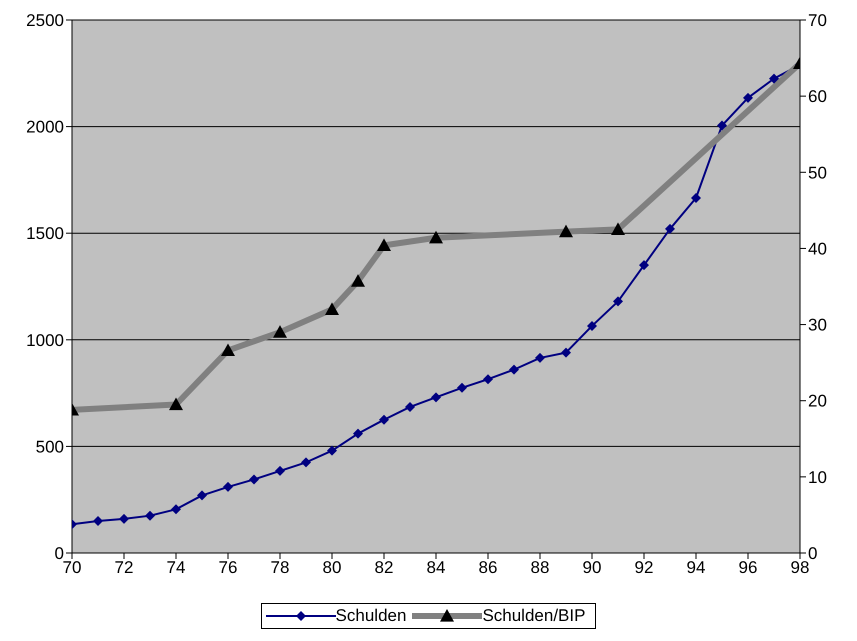 The height and width of the screenshot is (641, 857). I want to click on y-tick-label: 2500, so click(45, 20).